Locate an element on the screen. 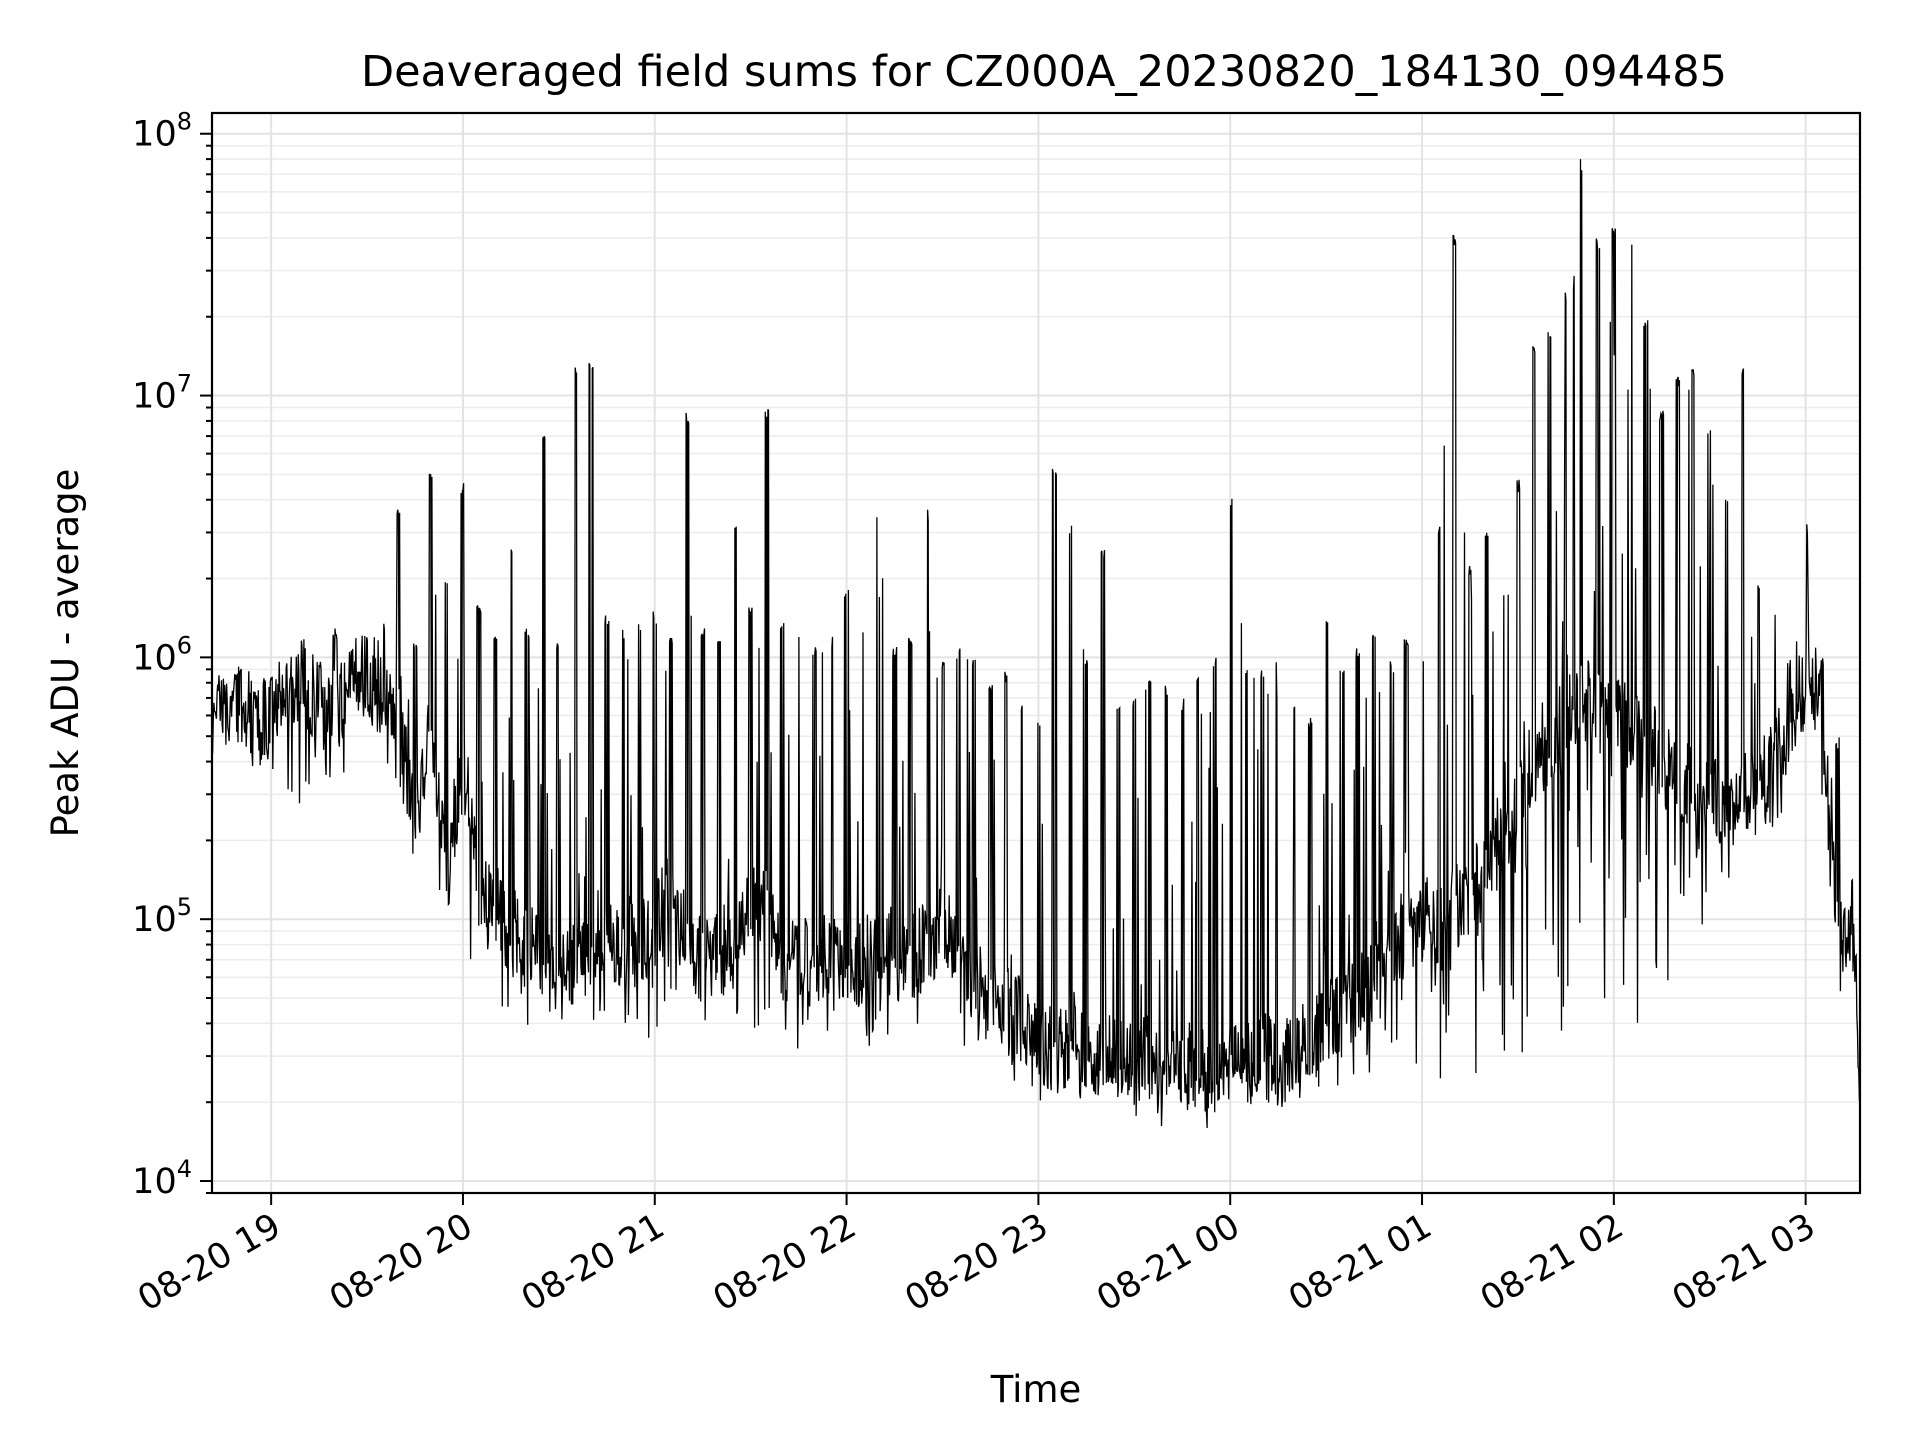  y-tick-label: 10⁷ is located at coordinates (162, 393).